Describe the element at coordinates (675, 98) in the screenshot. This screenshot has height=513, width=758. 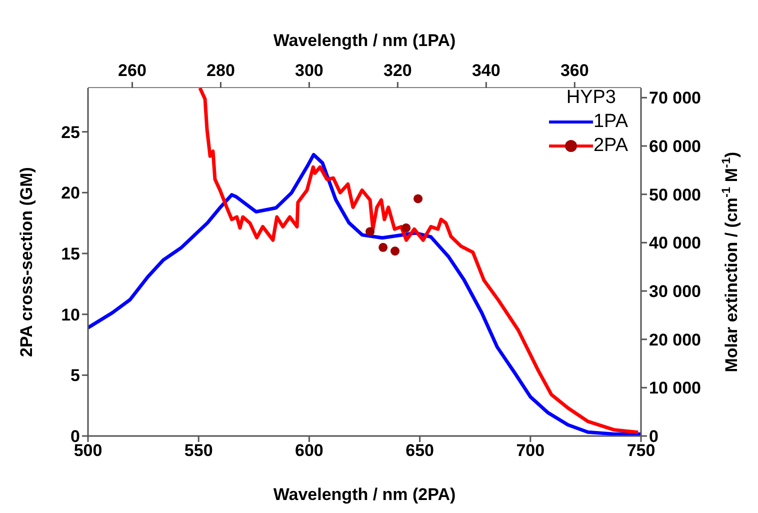
I see `y2-tick-label: 70 000` at that location.